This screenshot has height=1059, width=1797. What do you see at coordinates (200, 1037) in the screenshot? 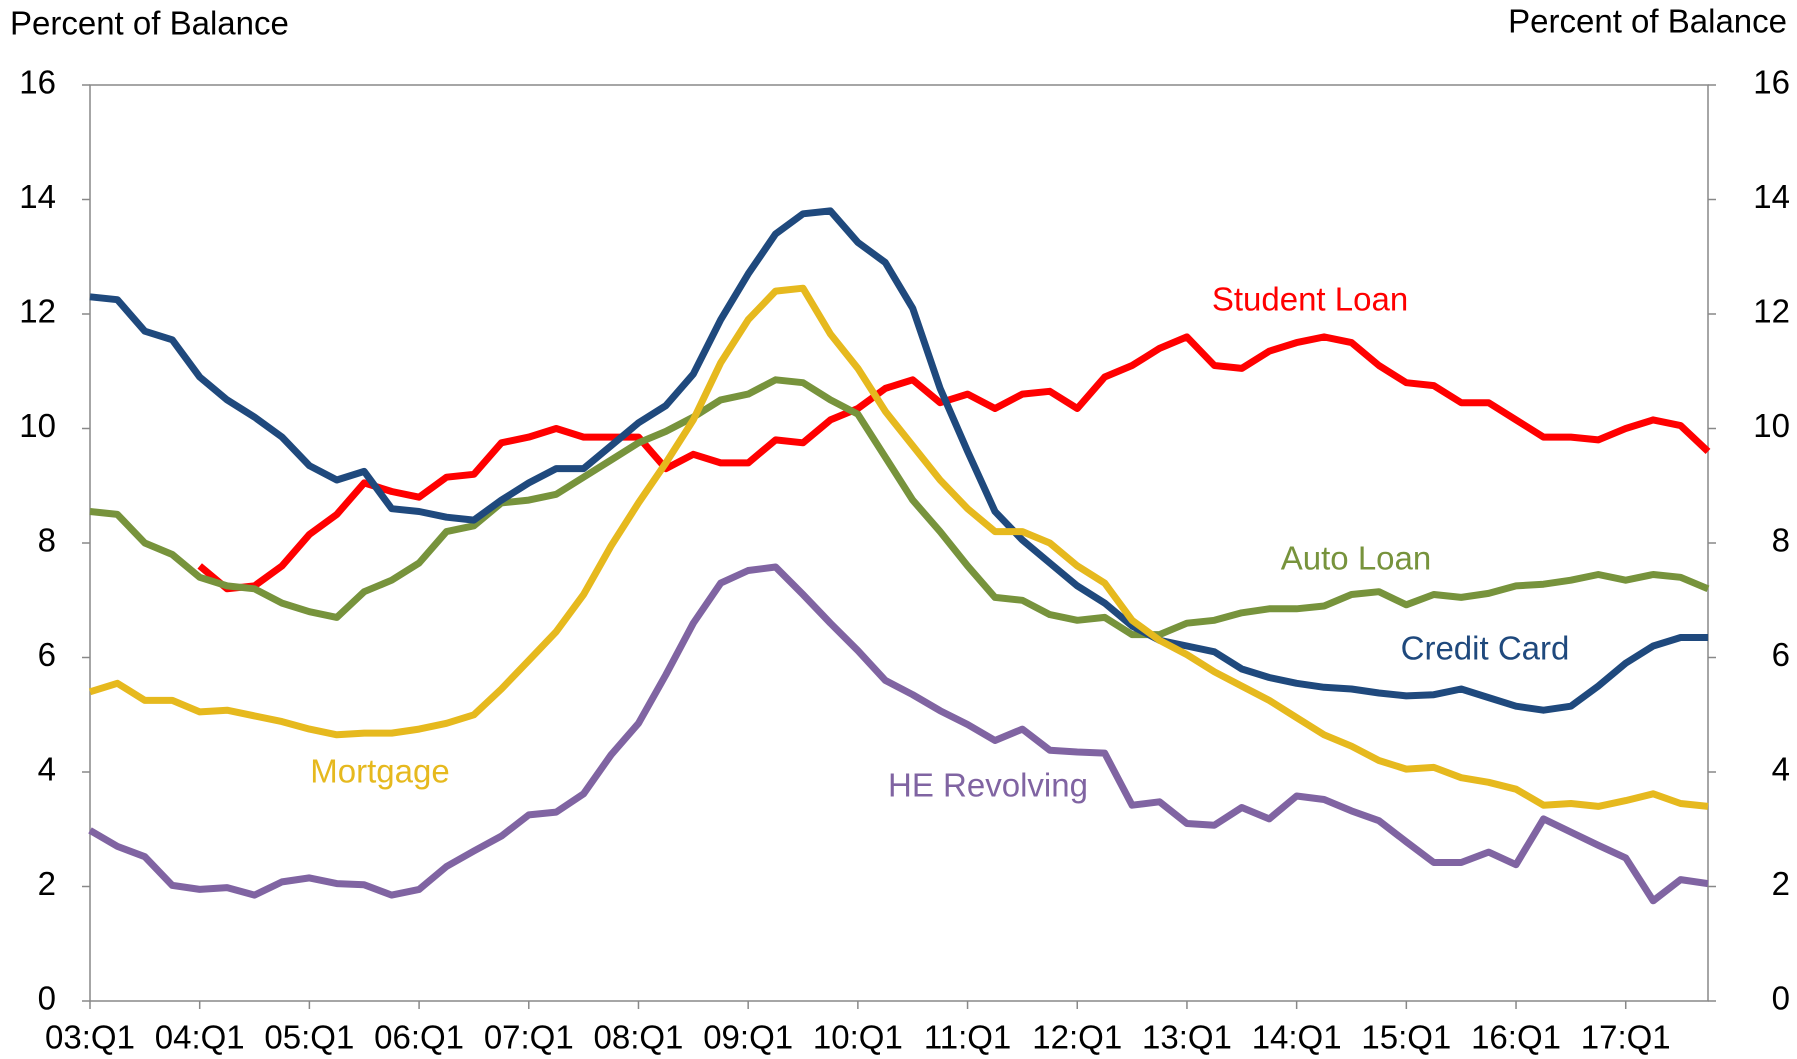
I see `x-tick-label: 04:Q1` at bounding box center [200, 1037].